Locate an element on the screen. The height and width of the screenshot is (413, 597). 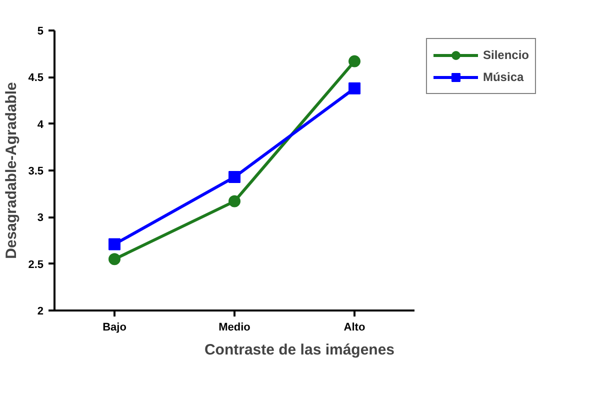
x-tick-label: Medio is located at coordinates (234, 328).